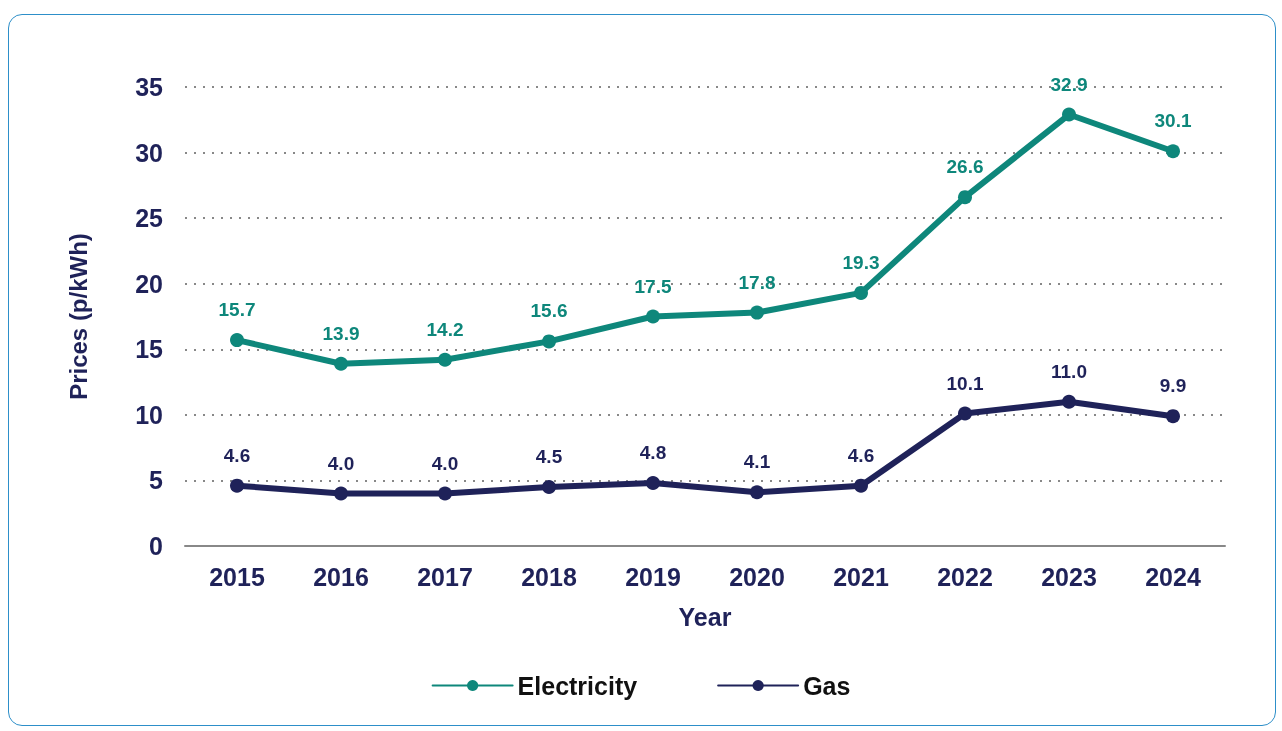 Image resolution: width=1282 pixels, height=731 pixels. I want to click on x-tick-label: 2018, so click(549, 576).